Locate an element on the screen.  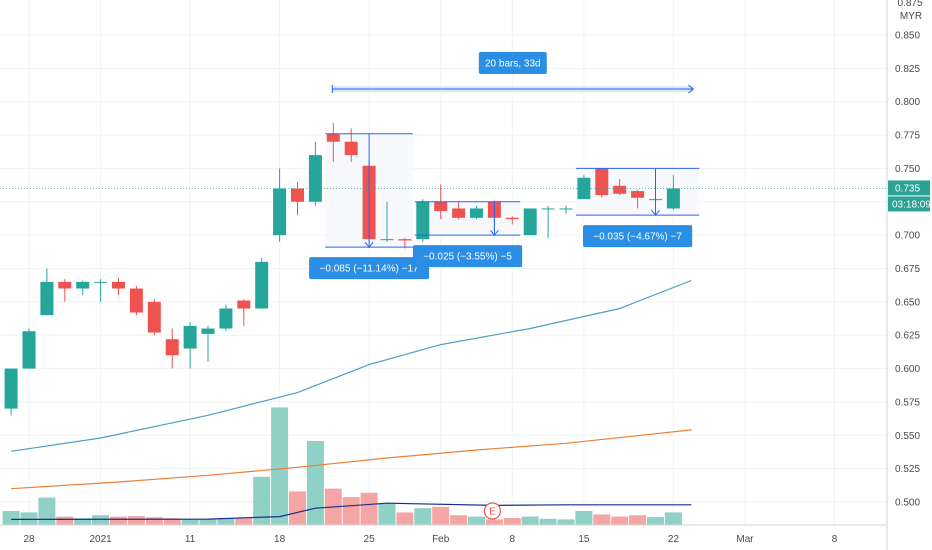
time-tick-label: 22 is located at coordinates (674, 539).